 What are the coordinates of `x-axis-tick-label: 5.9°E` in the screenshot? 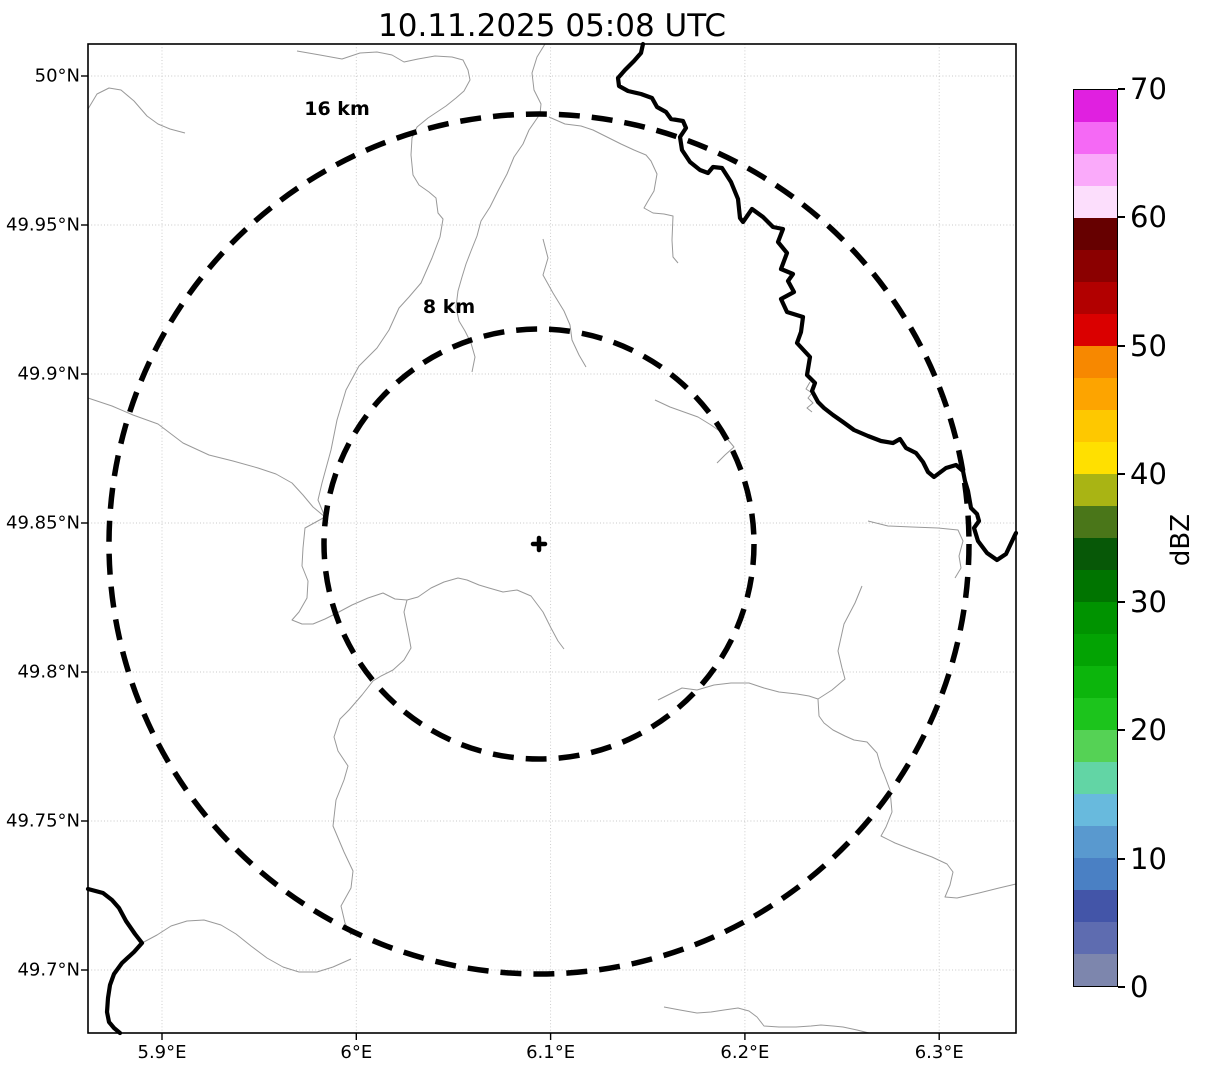 It's located at (162, 1052).